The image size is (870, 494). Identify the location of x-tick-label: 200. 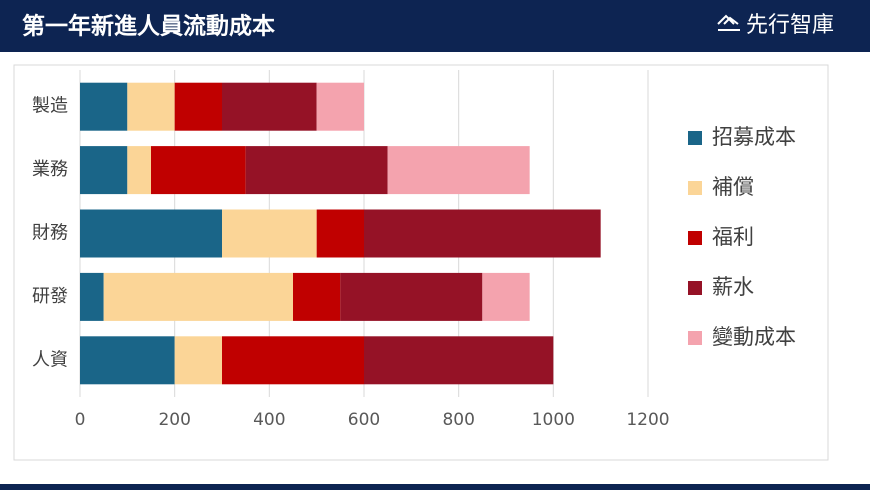
(174, 420).